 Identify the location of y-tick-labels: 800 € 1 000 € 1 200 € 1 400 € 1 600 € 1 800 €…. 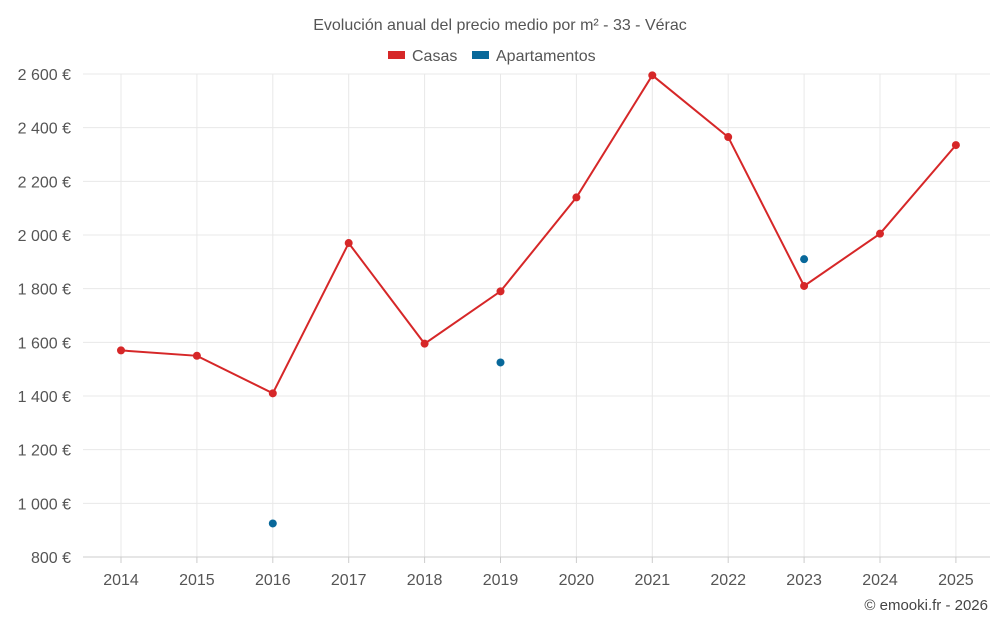
(44, 317).